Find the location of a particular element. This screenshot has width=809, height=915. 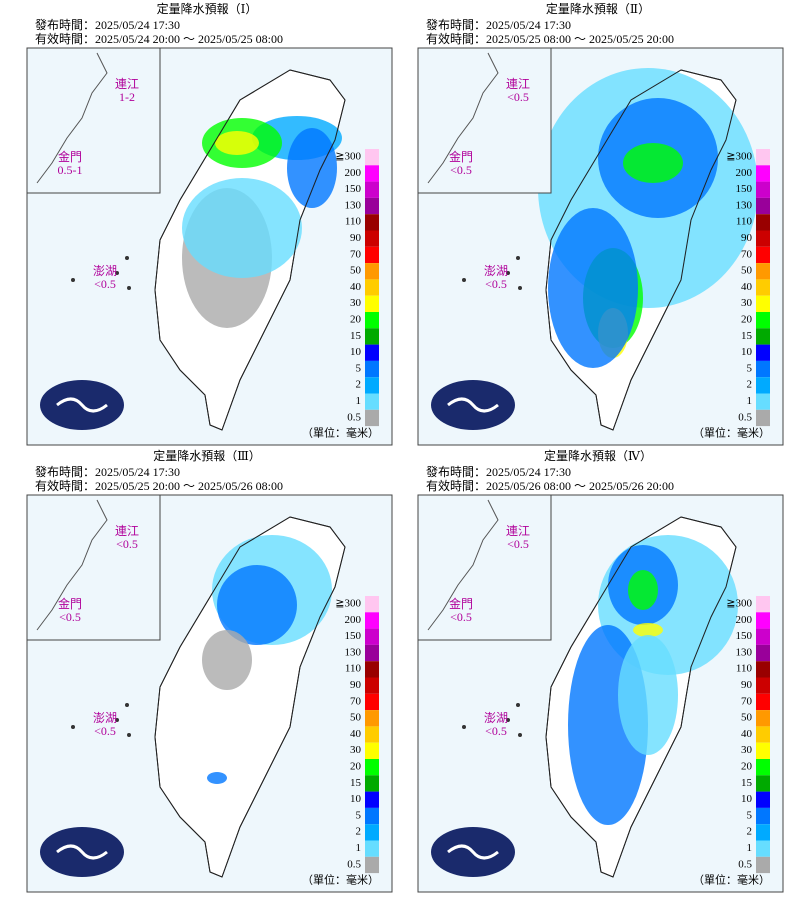

legend-label: 130 is located at coordinates (744, 652).